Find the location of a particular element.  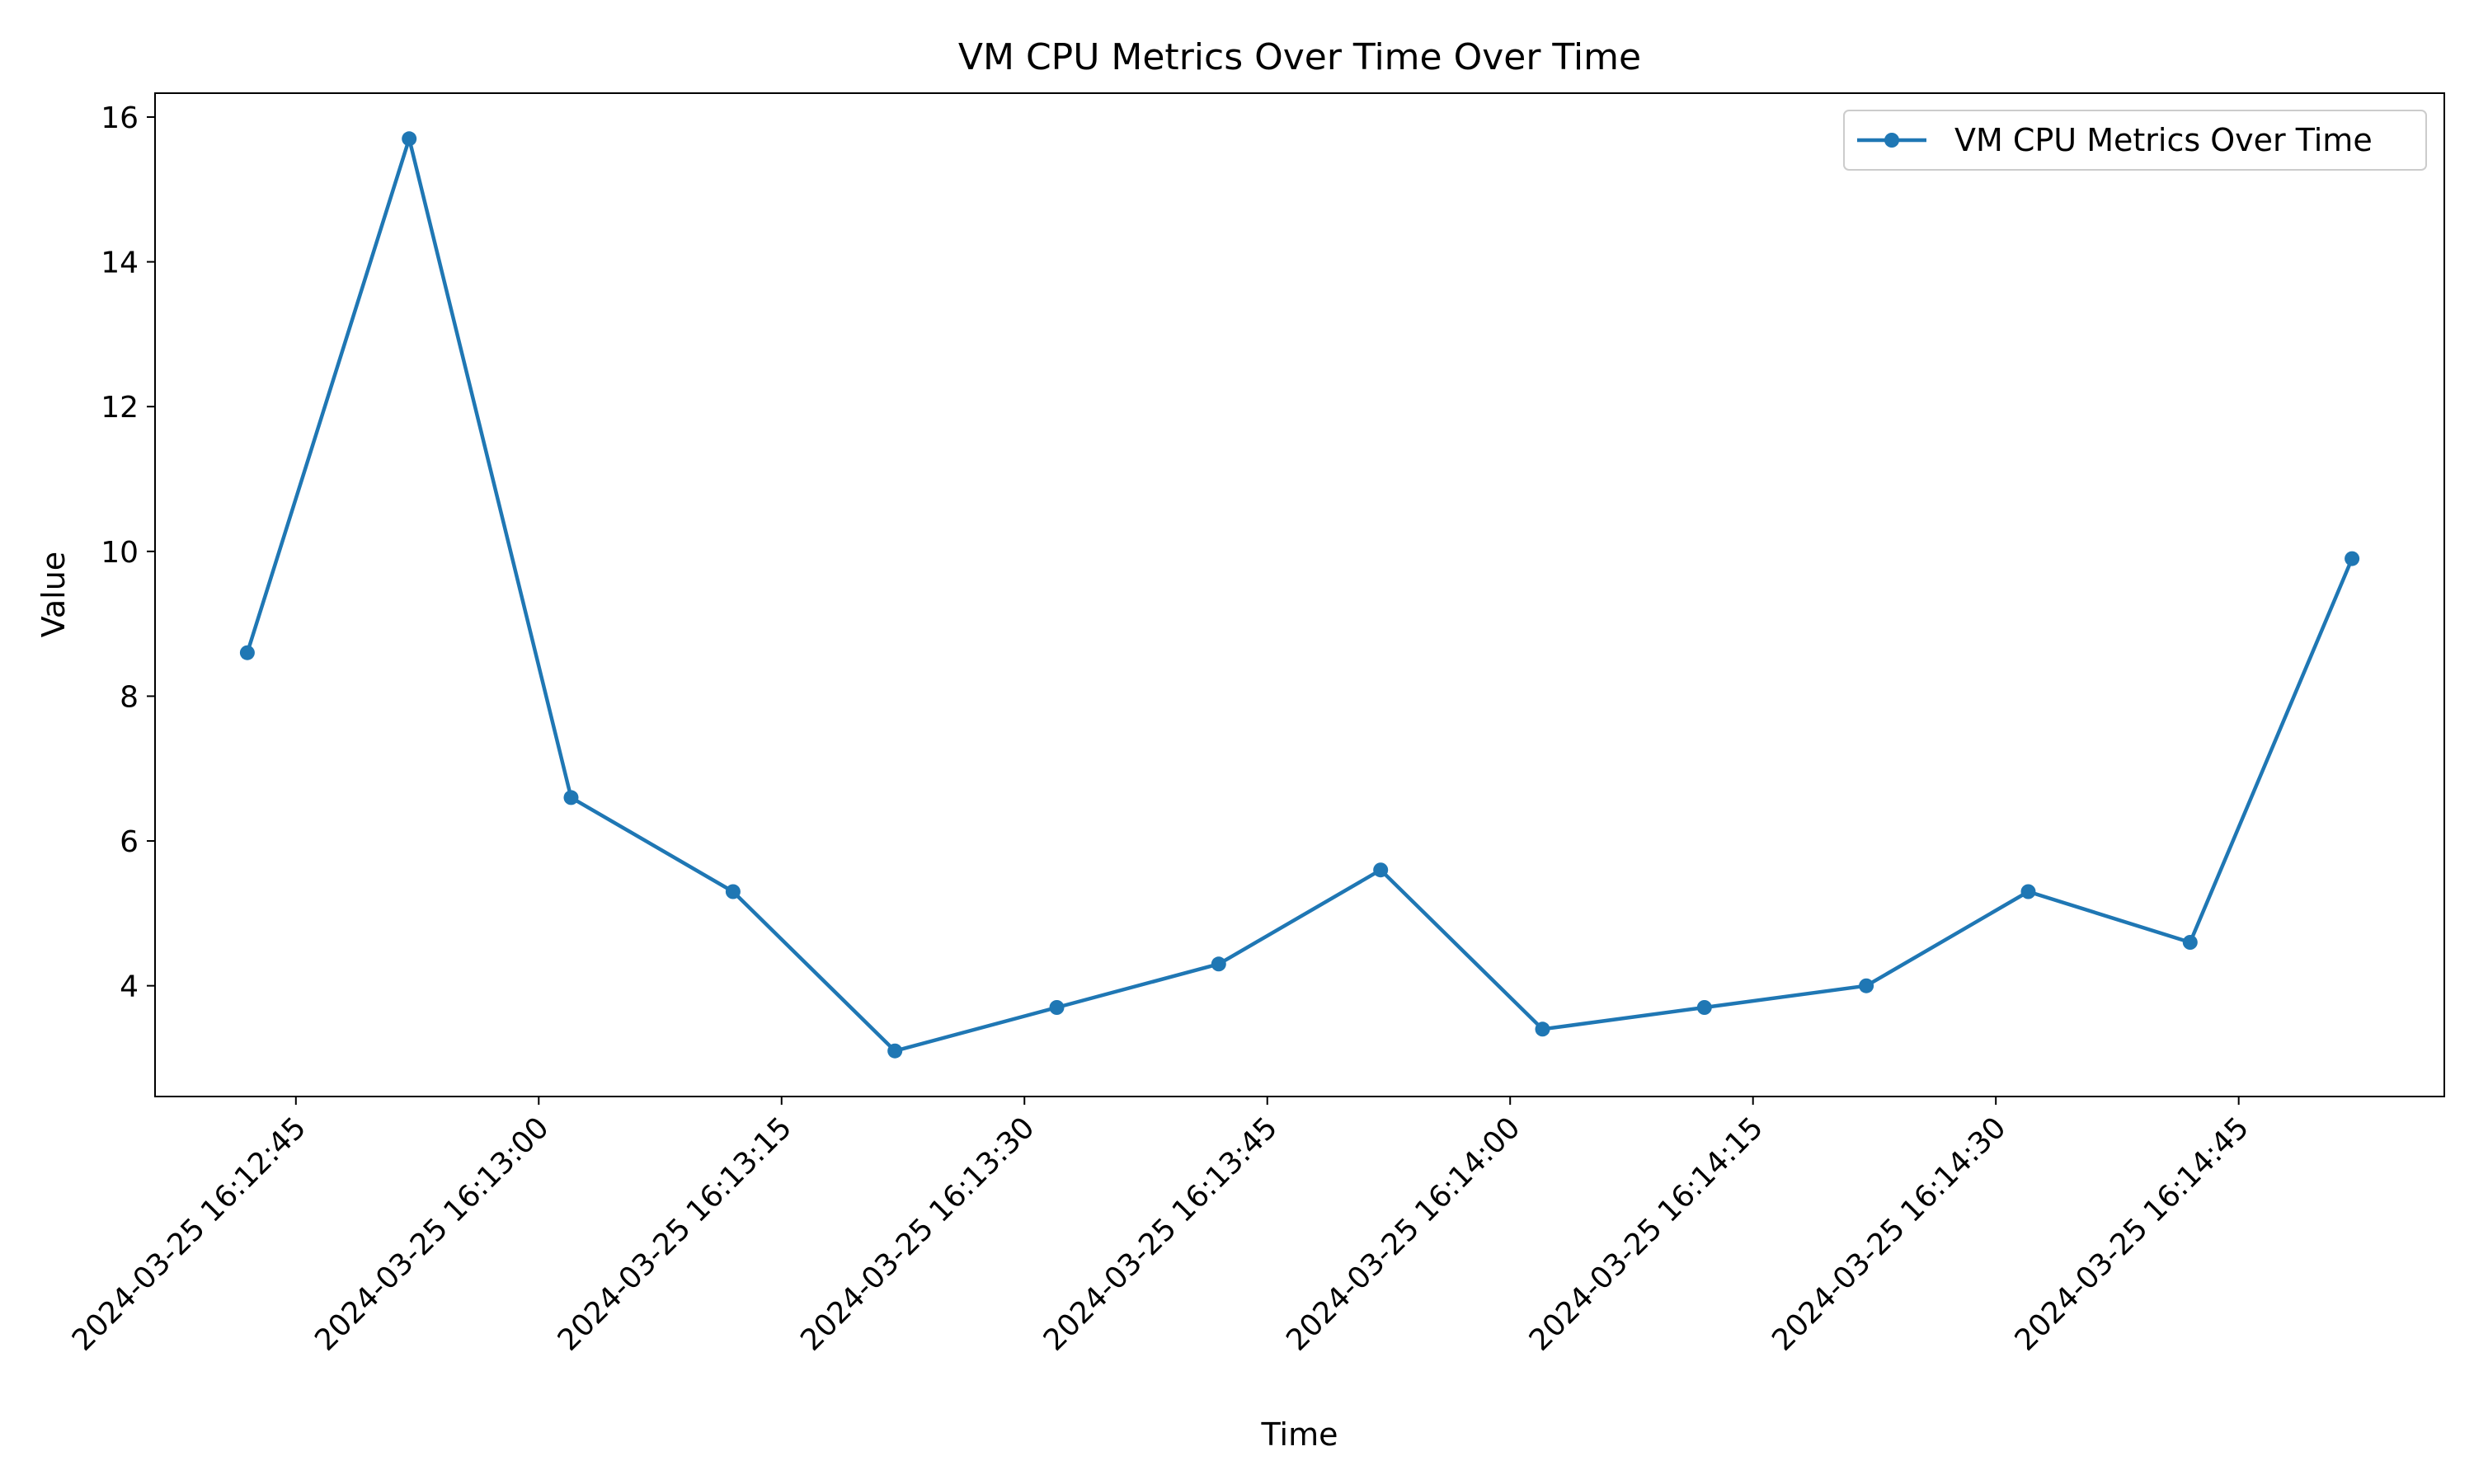

y-axis: 4 6 8 10 12 14 16 is located at coordinates (128, 552).